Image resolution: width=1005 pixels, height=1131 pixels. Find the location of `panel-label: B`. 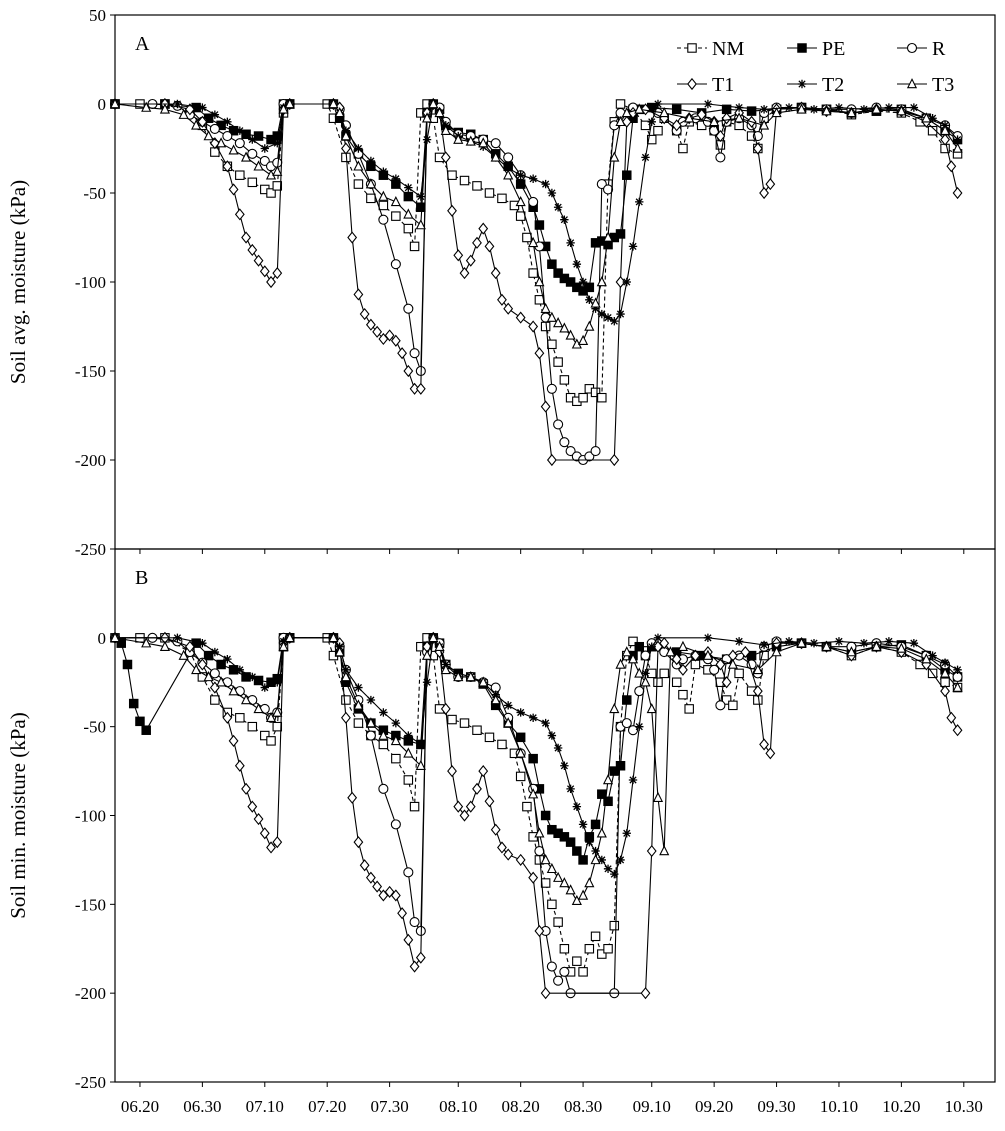

panel-label: B is located at coordinates (141, 578).